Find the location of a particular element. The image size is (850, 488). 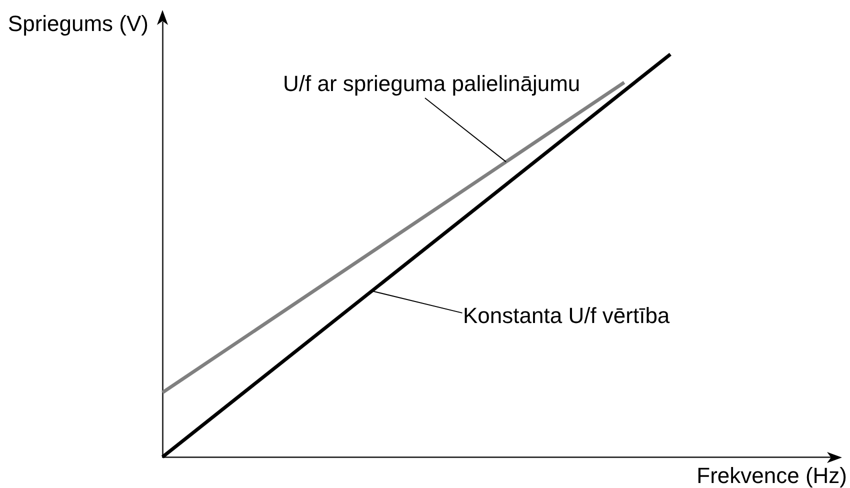

y-axis-title: Spriegums (V) is located at coordinates (78, 23).